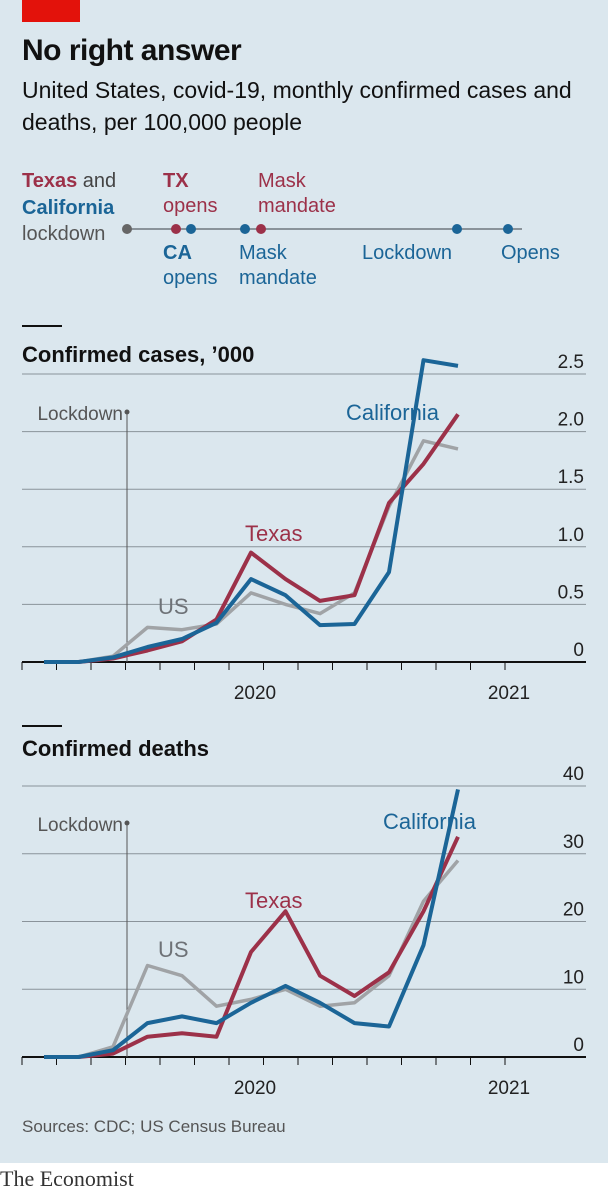 This screenshot has height=1195, width=608. I want to click on chart-0-y-tick-label: 0.5, so click(571, 592).